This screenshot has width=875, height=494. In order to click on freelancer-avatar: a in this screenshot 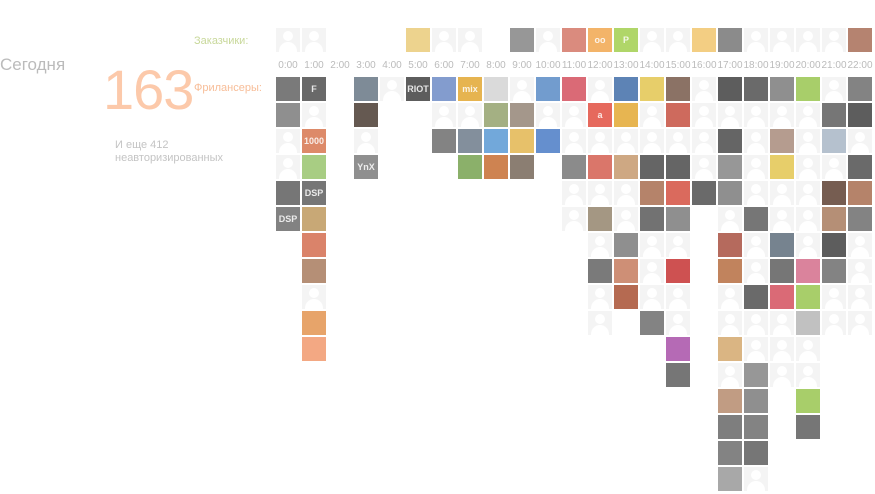, I will do `click(600, 115)`.